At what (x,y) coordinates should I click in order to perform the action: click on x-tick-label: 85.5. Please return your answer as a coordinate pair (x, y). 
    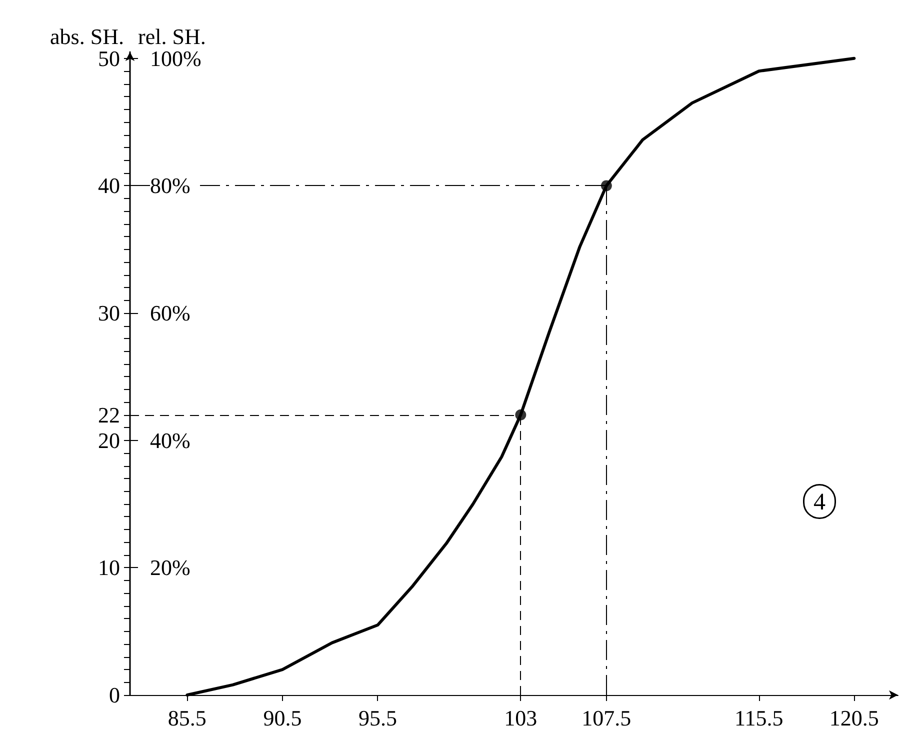
    Looking at the image, I should click on (187, 718).